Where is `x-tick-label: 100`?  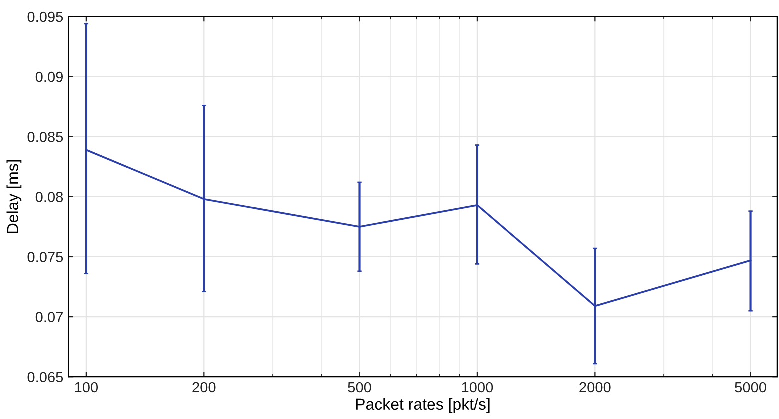
x-tick-label: 100 is located at coordinates (86, 387).